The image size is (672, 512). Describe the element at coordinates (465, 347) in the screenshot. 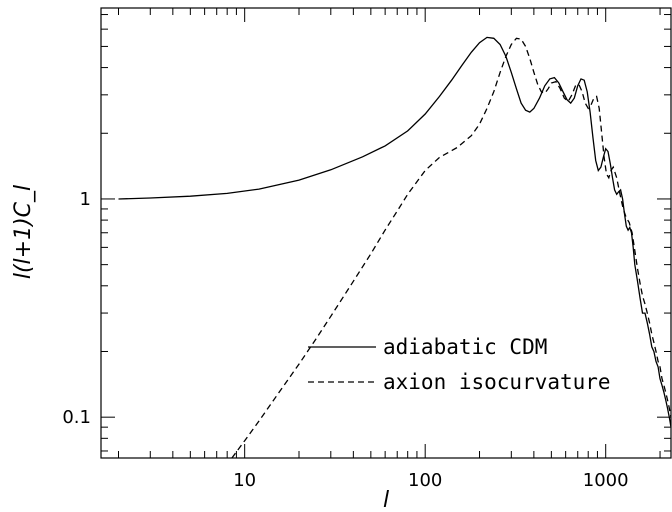

I see `legend-label-adiabatic-cdm: adiabatic CDM` at that location.